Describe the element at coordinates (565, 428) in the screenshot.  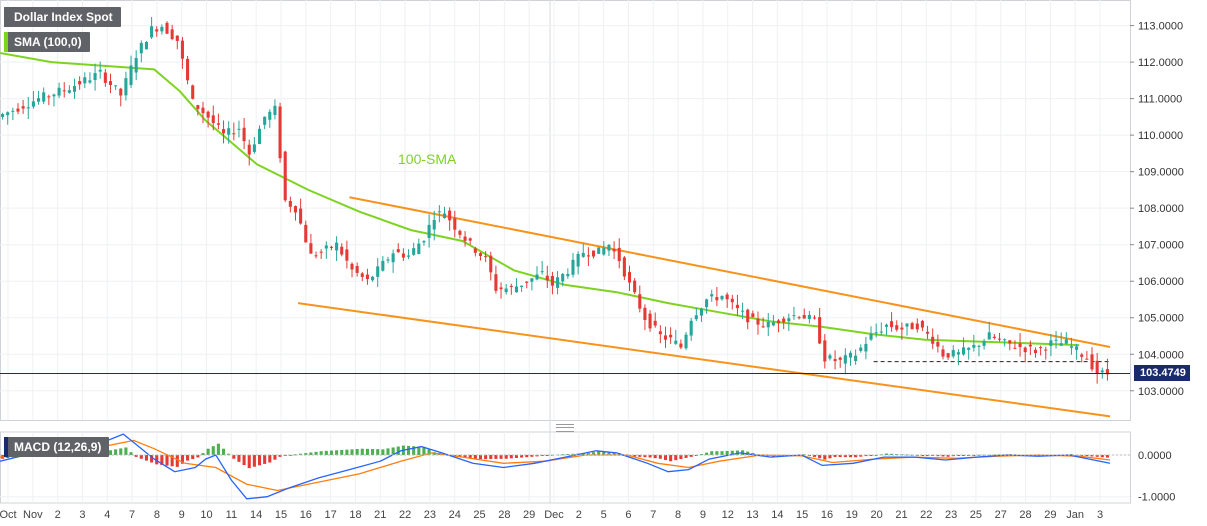
I see `pane-resize-handle` at that location.